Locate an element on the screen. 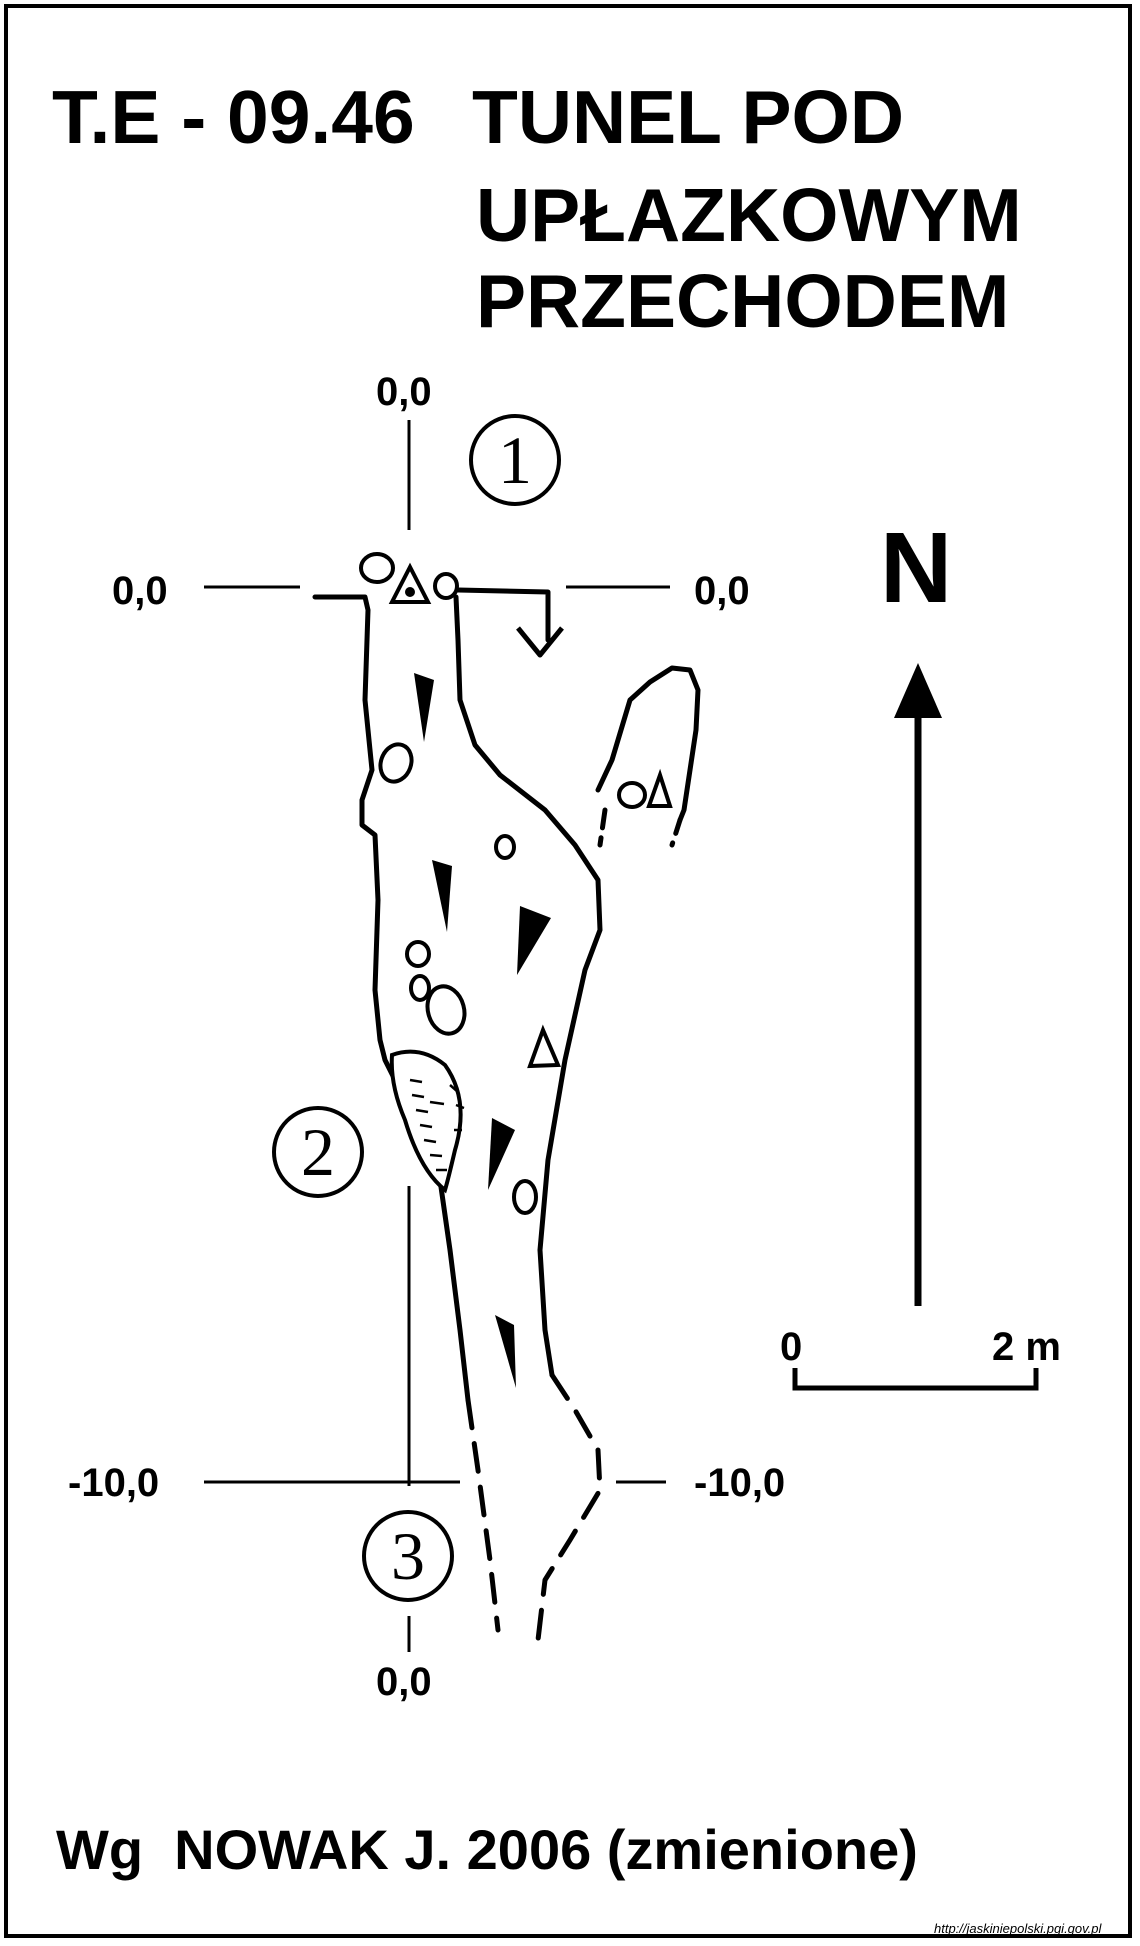 The height and width of the screenshot is (1946, 1140). side-chamber-outline is located at coordinates (648, 744).